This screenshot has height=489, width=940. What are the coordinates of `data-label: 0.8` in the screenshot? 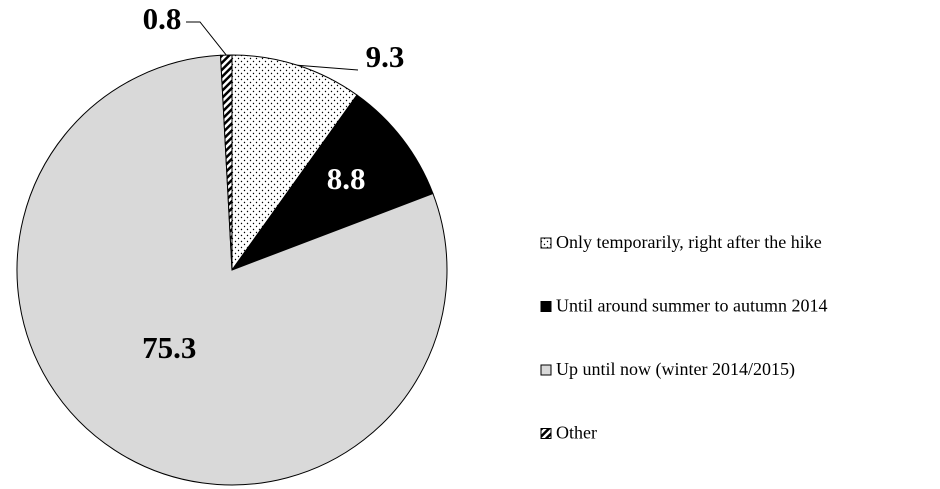 It's located at (162, 18).